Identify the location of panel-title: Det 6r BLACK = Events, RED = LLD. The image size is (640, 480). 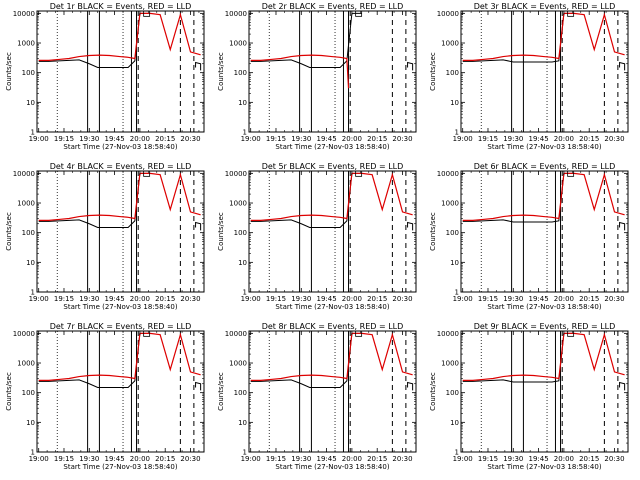
(545, 166).